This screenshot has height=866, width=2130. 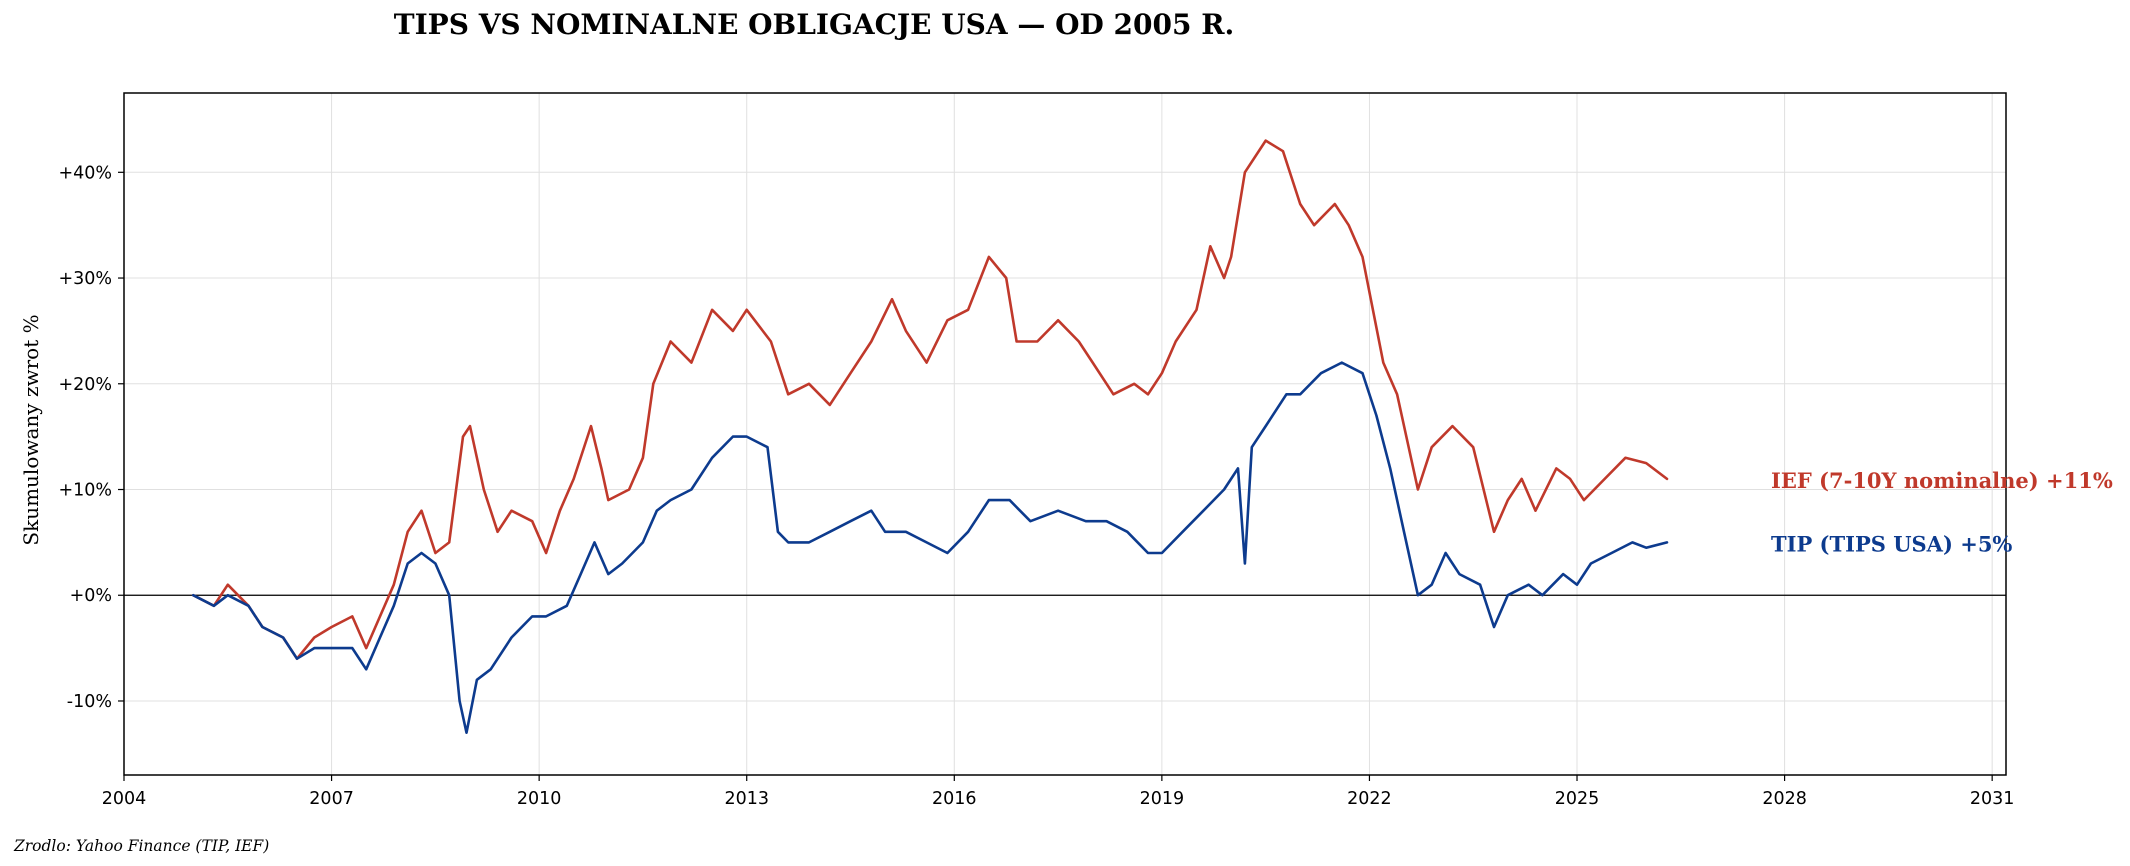 What do you see at coordinates (539, 799) in the screenshot?
I see `x-tick-label: 2010` at bounding box center [539, 799].